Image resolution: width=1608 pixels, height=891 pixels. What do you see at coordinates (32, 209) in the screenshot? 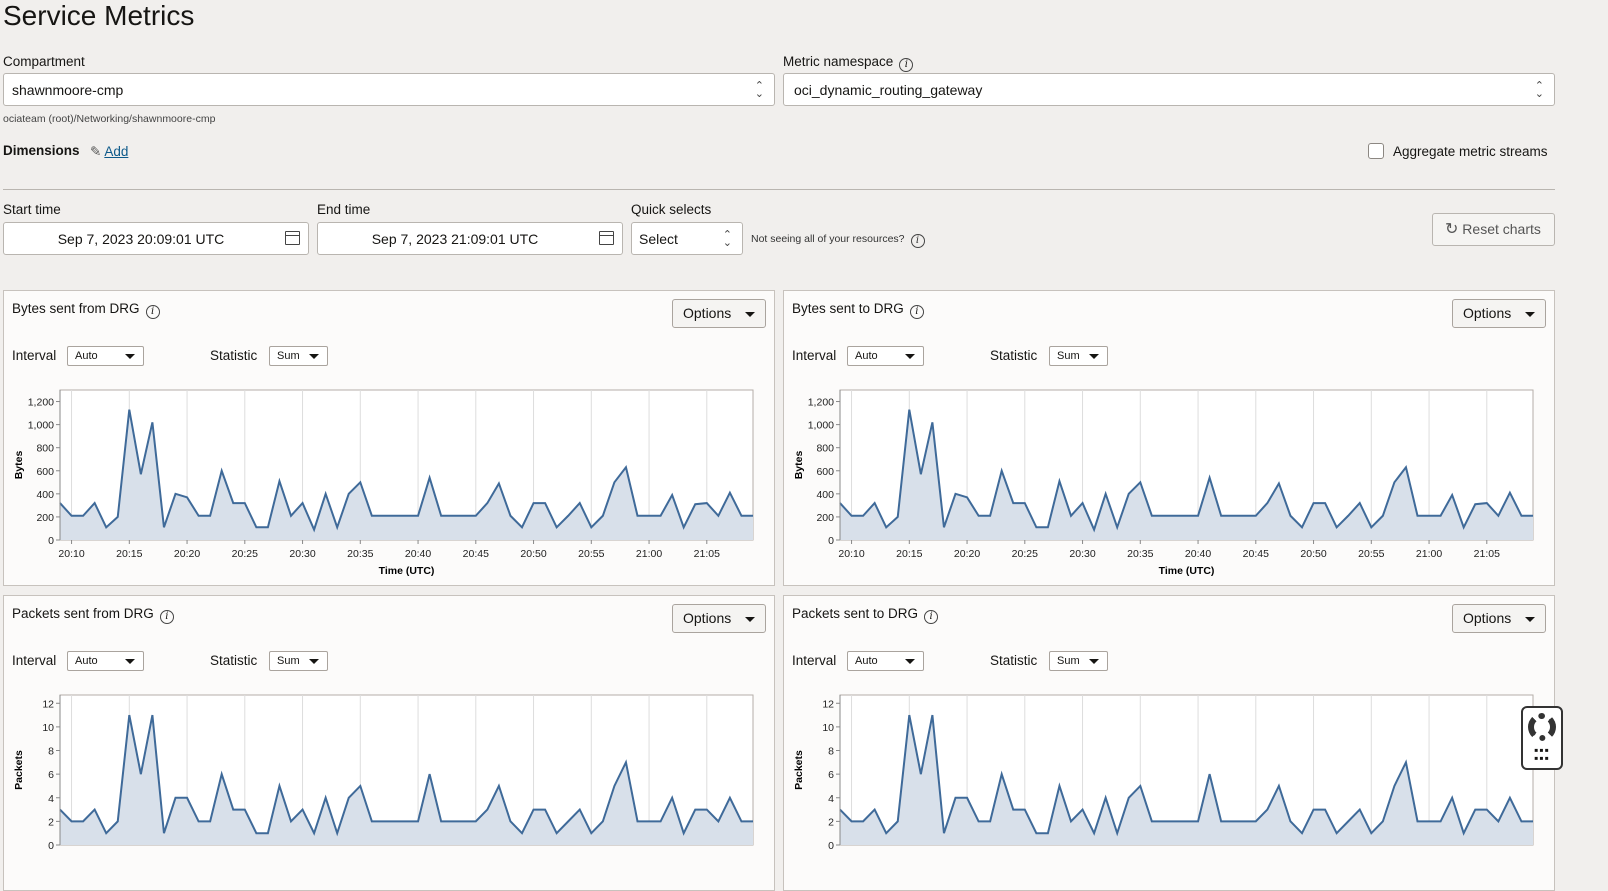
I see `start-time-label: Start time` at bounding box center [32, 209].